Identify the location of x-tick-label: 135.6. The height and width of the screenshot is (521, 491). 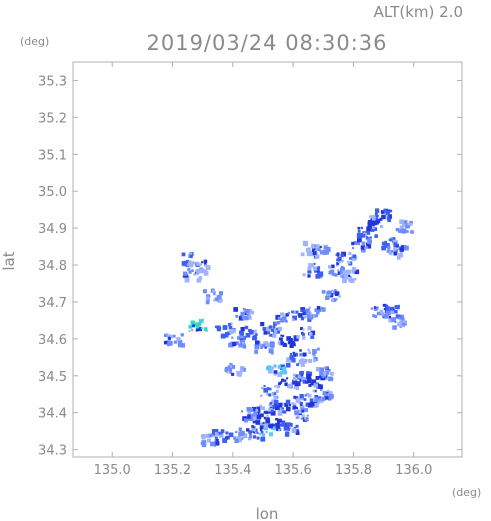
(293, 470).